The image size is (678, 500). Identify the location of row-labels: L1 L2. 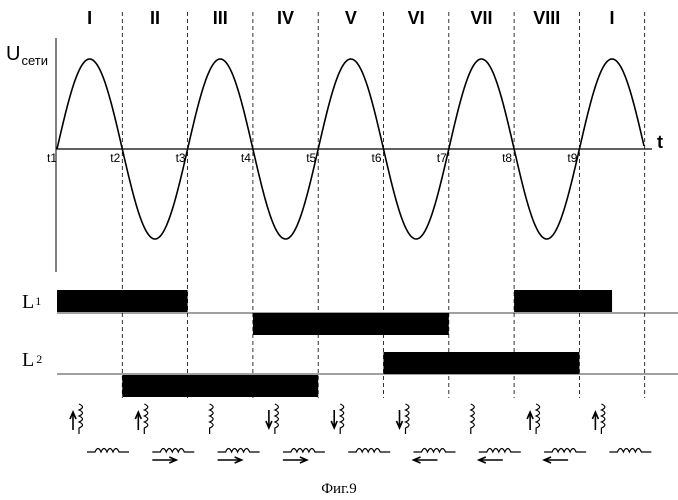
(32, 331).